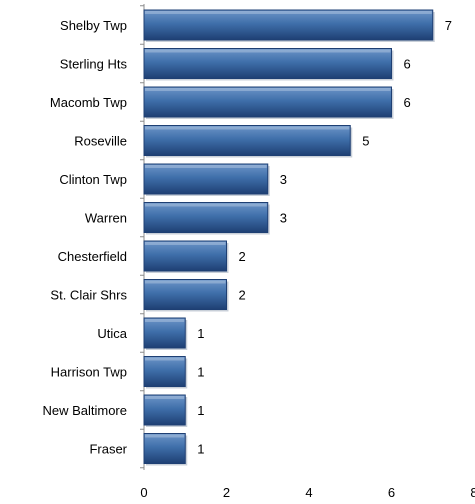  I want to click on x-tick-label: 4, so click(308, 492).